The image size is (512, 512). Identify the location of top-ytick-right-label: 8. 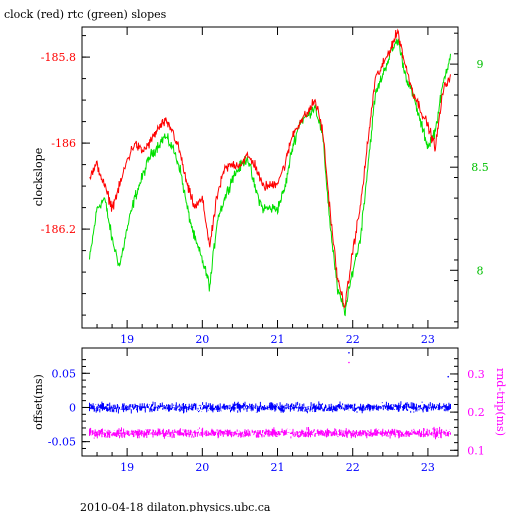
(480, 270).